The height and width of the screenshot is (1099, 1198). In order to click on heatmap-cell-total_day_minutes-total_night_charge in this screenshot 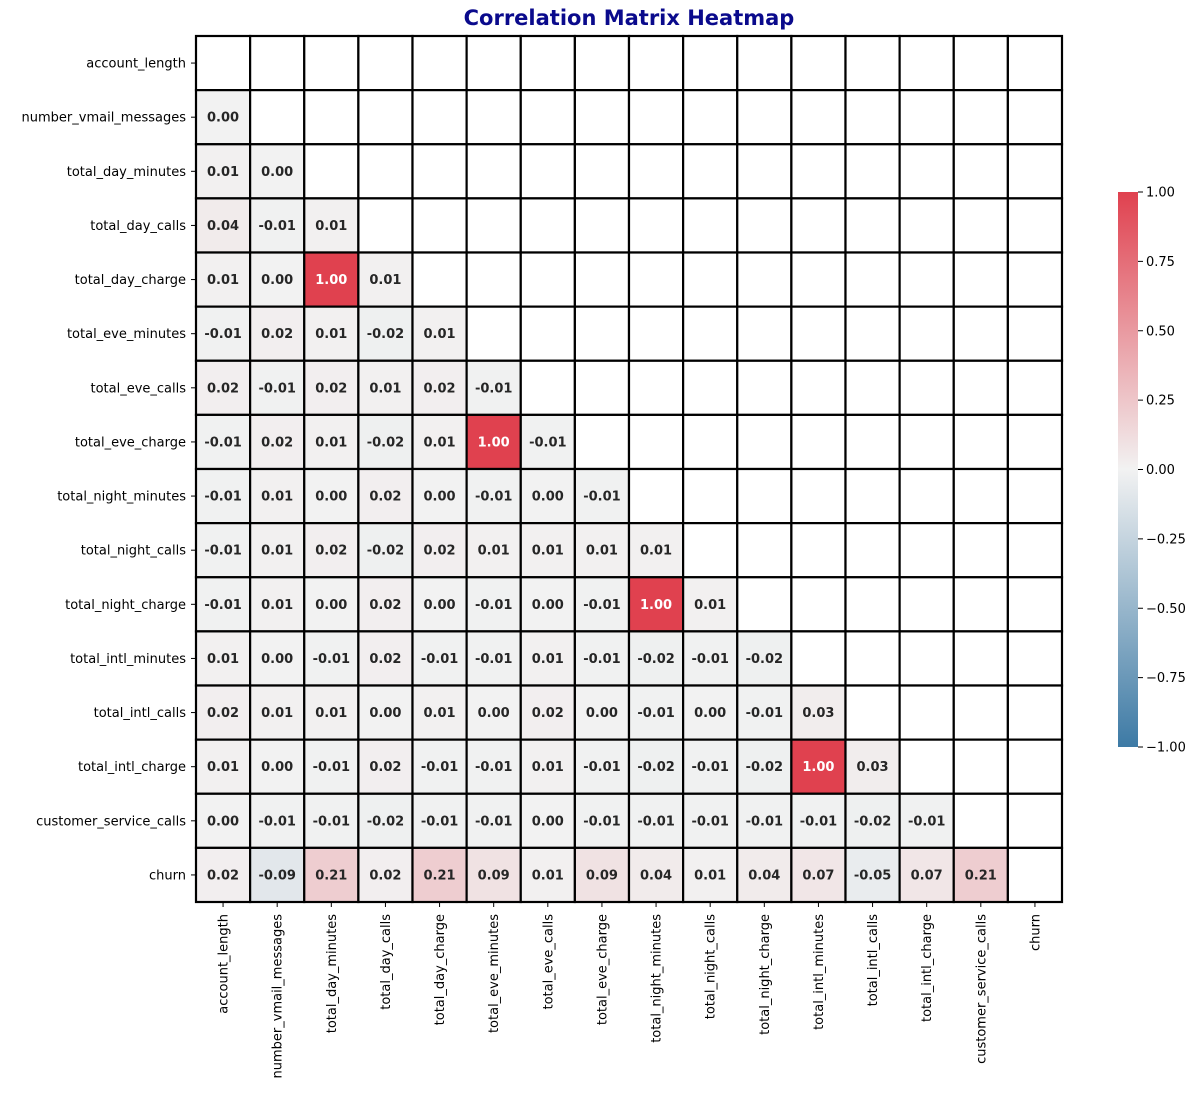, I will do `click(764, 171)`.